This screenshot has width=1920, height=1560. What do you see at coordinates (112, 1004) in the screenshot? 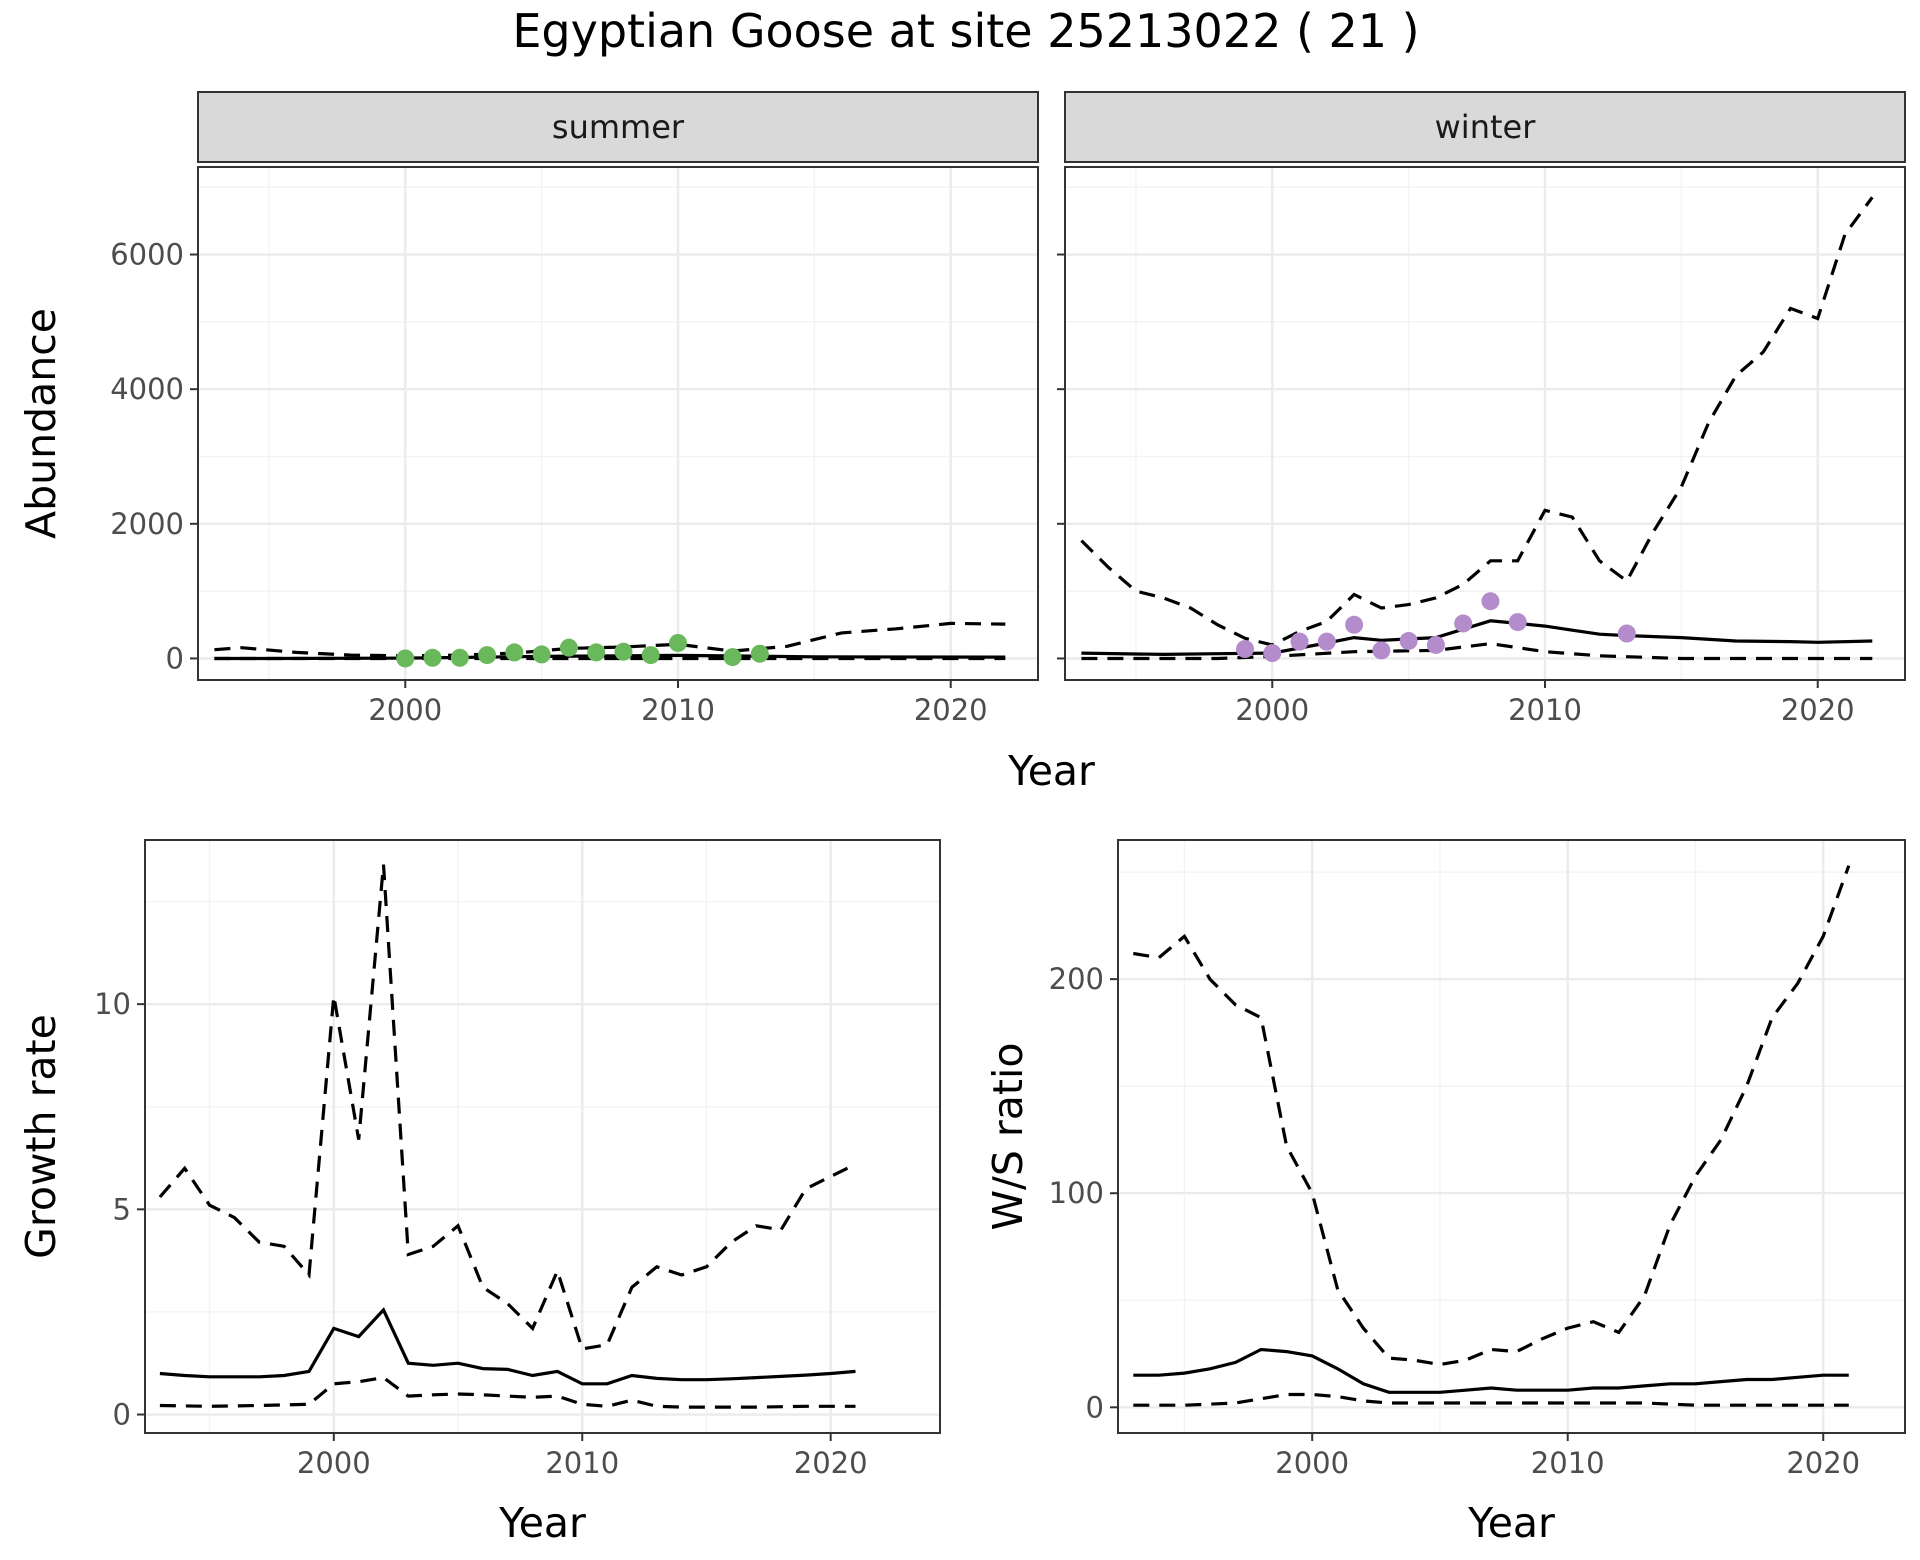
I see `y-tick-label: 10` at bounding box center [112, 1004].